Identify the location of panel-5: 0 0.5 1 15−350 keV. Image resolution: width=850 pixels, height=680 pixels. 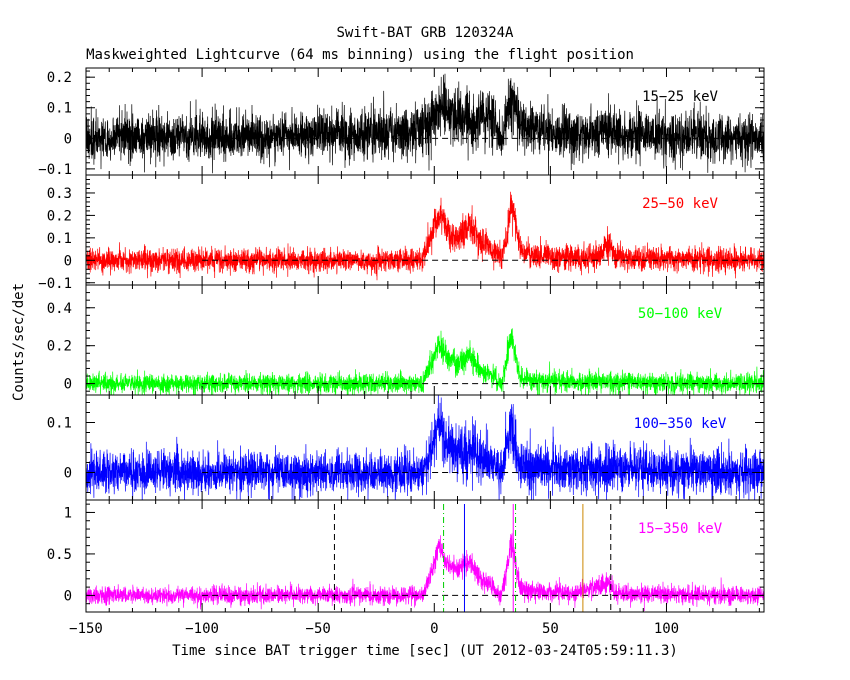
(406, 556).